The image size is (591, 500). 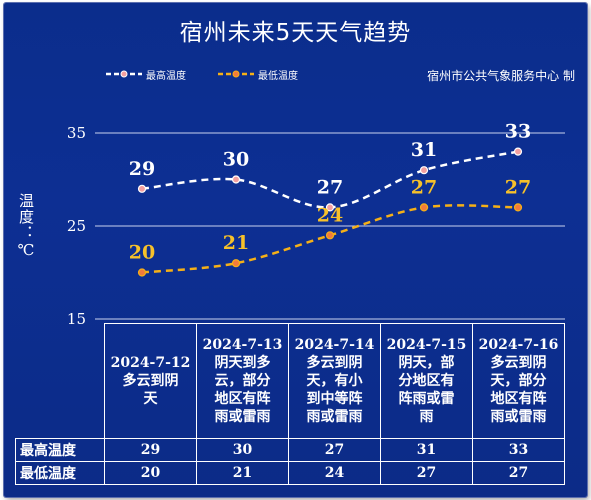 I want to click on table-cell-low: 21, so click(x=242, y=473).